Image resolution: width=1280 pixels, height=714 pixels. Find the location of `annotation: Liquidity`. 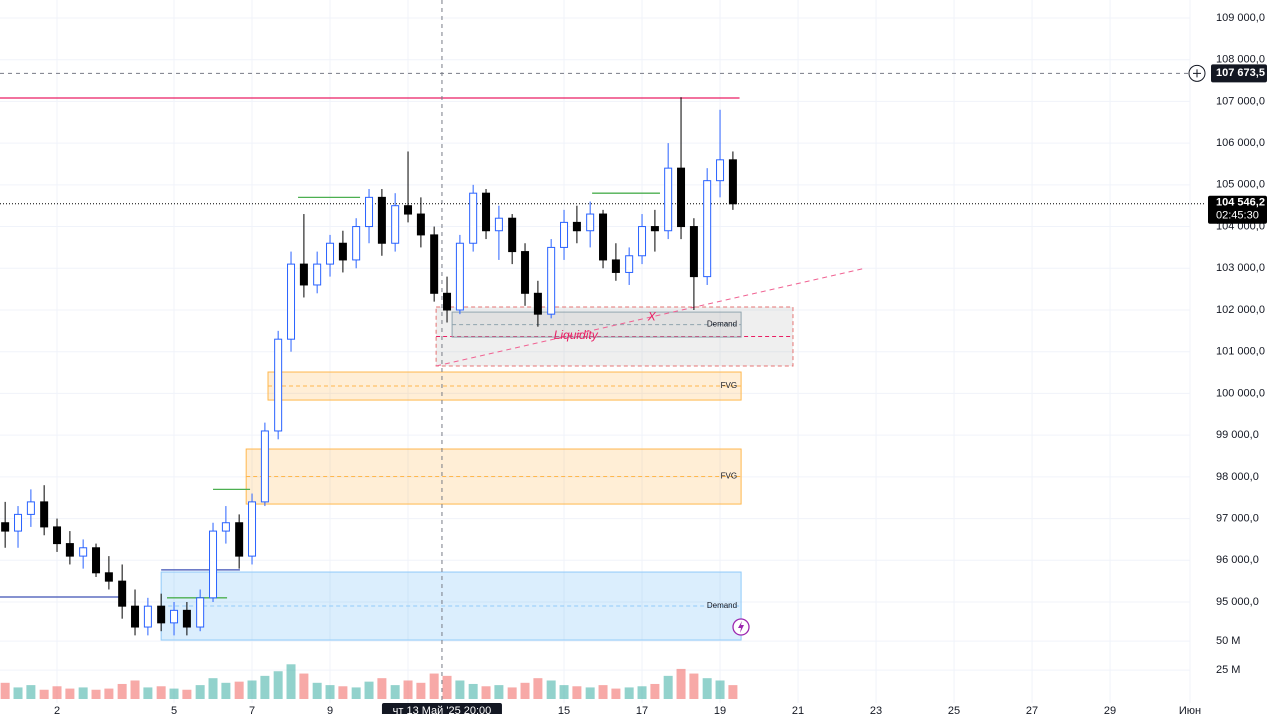

annotation: Liquidity is located at coordinates (576, 335).